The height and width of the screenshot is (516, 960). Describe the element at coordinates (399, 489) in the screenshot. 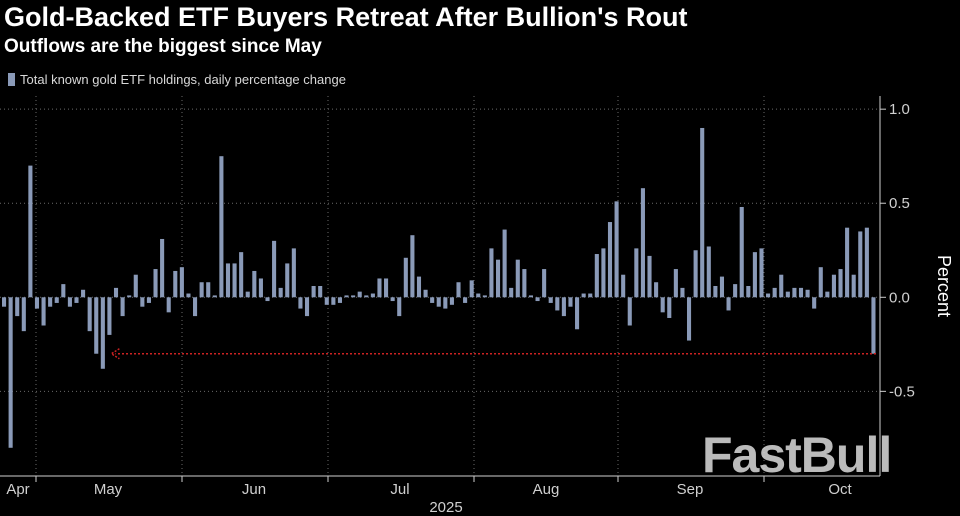

I see `x-tick-label: Jul` at that location.